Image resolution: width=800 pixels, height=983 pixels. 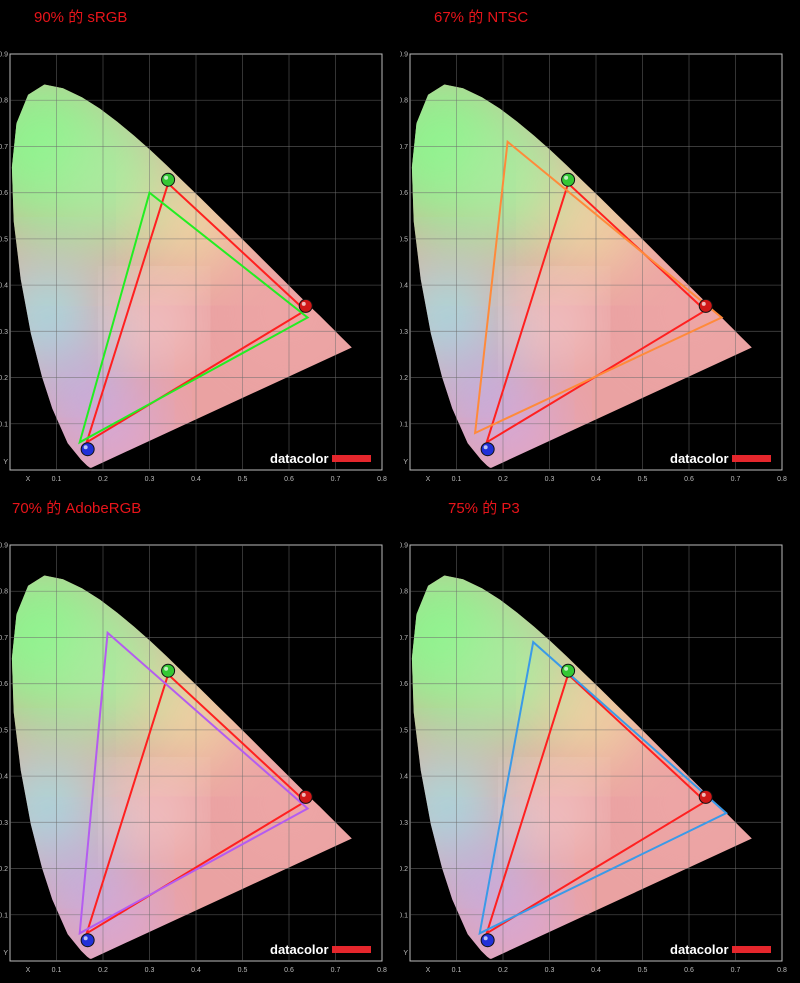 I want to click on x-axis-label: X, so click(x=28, y=479).